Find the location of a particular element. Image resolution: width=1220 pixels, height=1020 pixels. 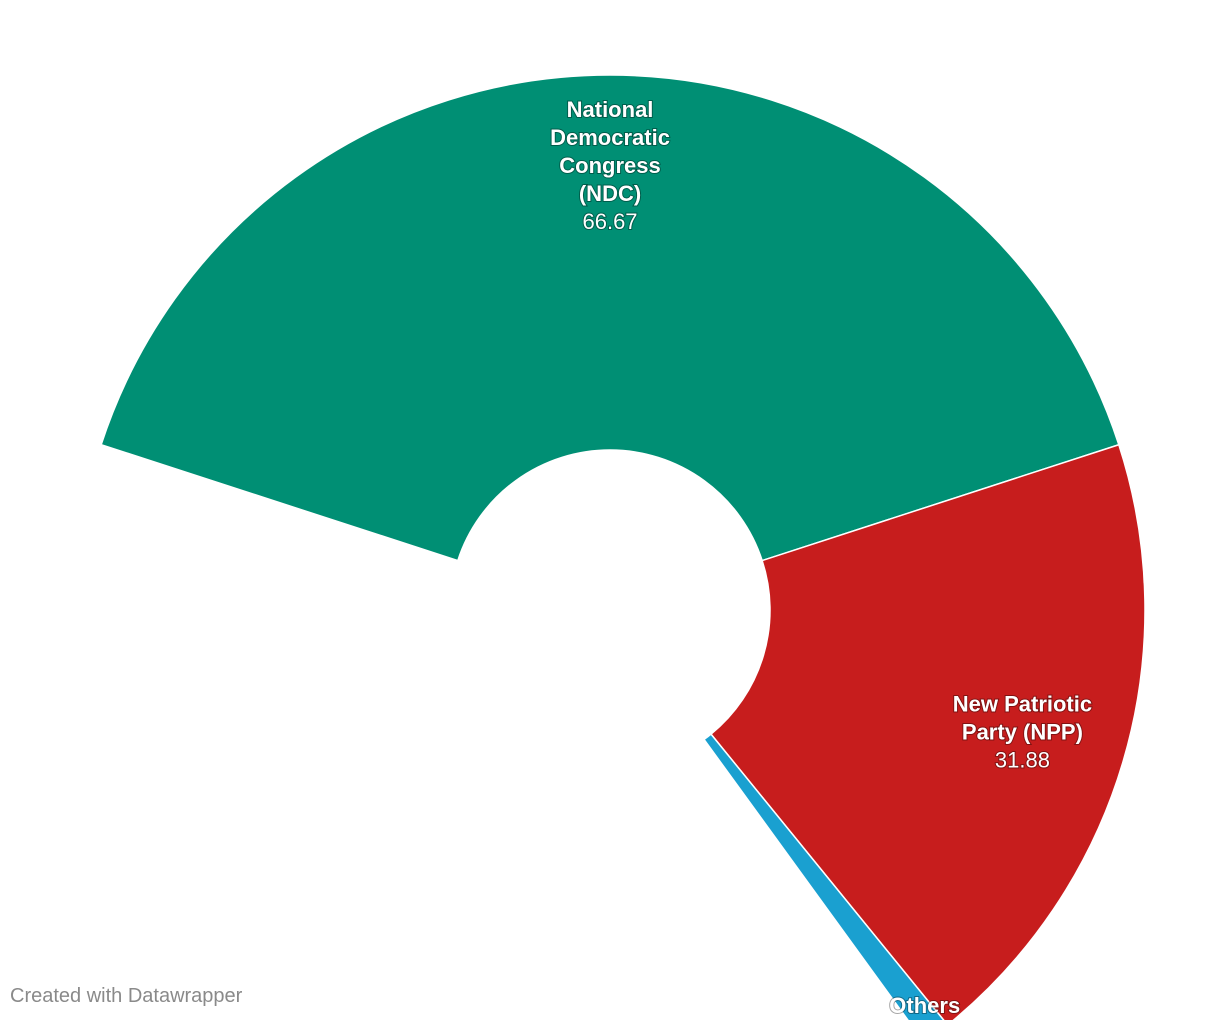

slice-name-line: New Patriotic is located at coordinates (1022, 704).